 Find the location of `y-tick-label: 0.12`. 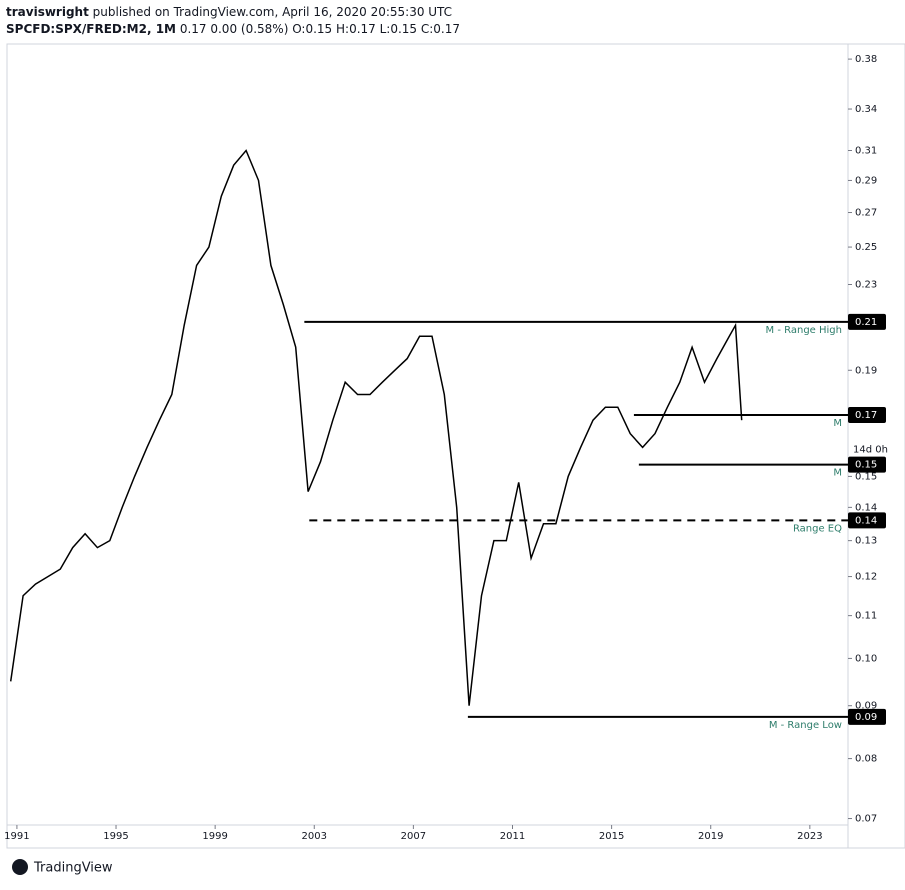

y-tick-label: 0.12 is located at coordinates (866, 577).